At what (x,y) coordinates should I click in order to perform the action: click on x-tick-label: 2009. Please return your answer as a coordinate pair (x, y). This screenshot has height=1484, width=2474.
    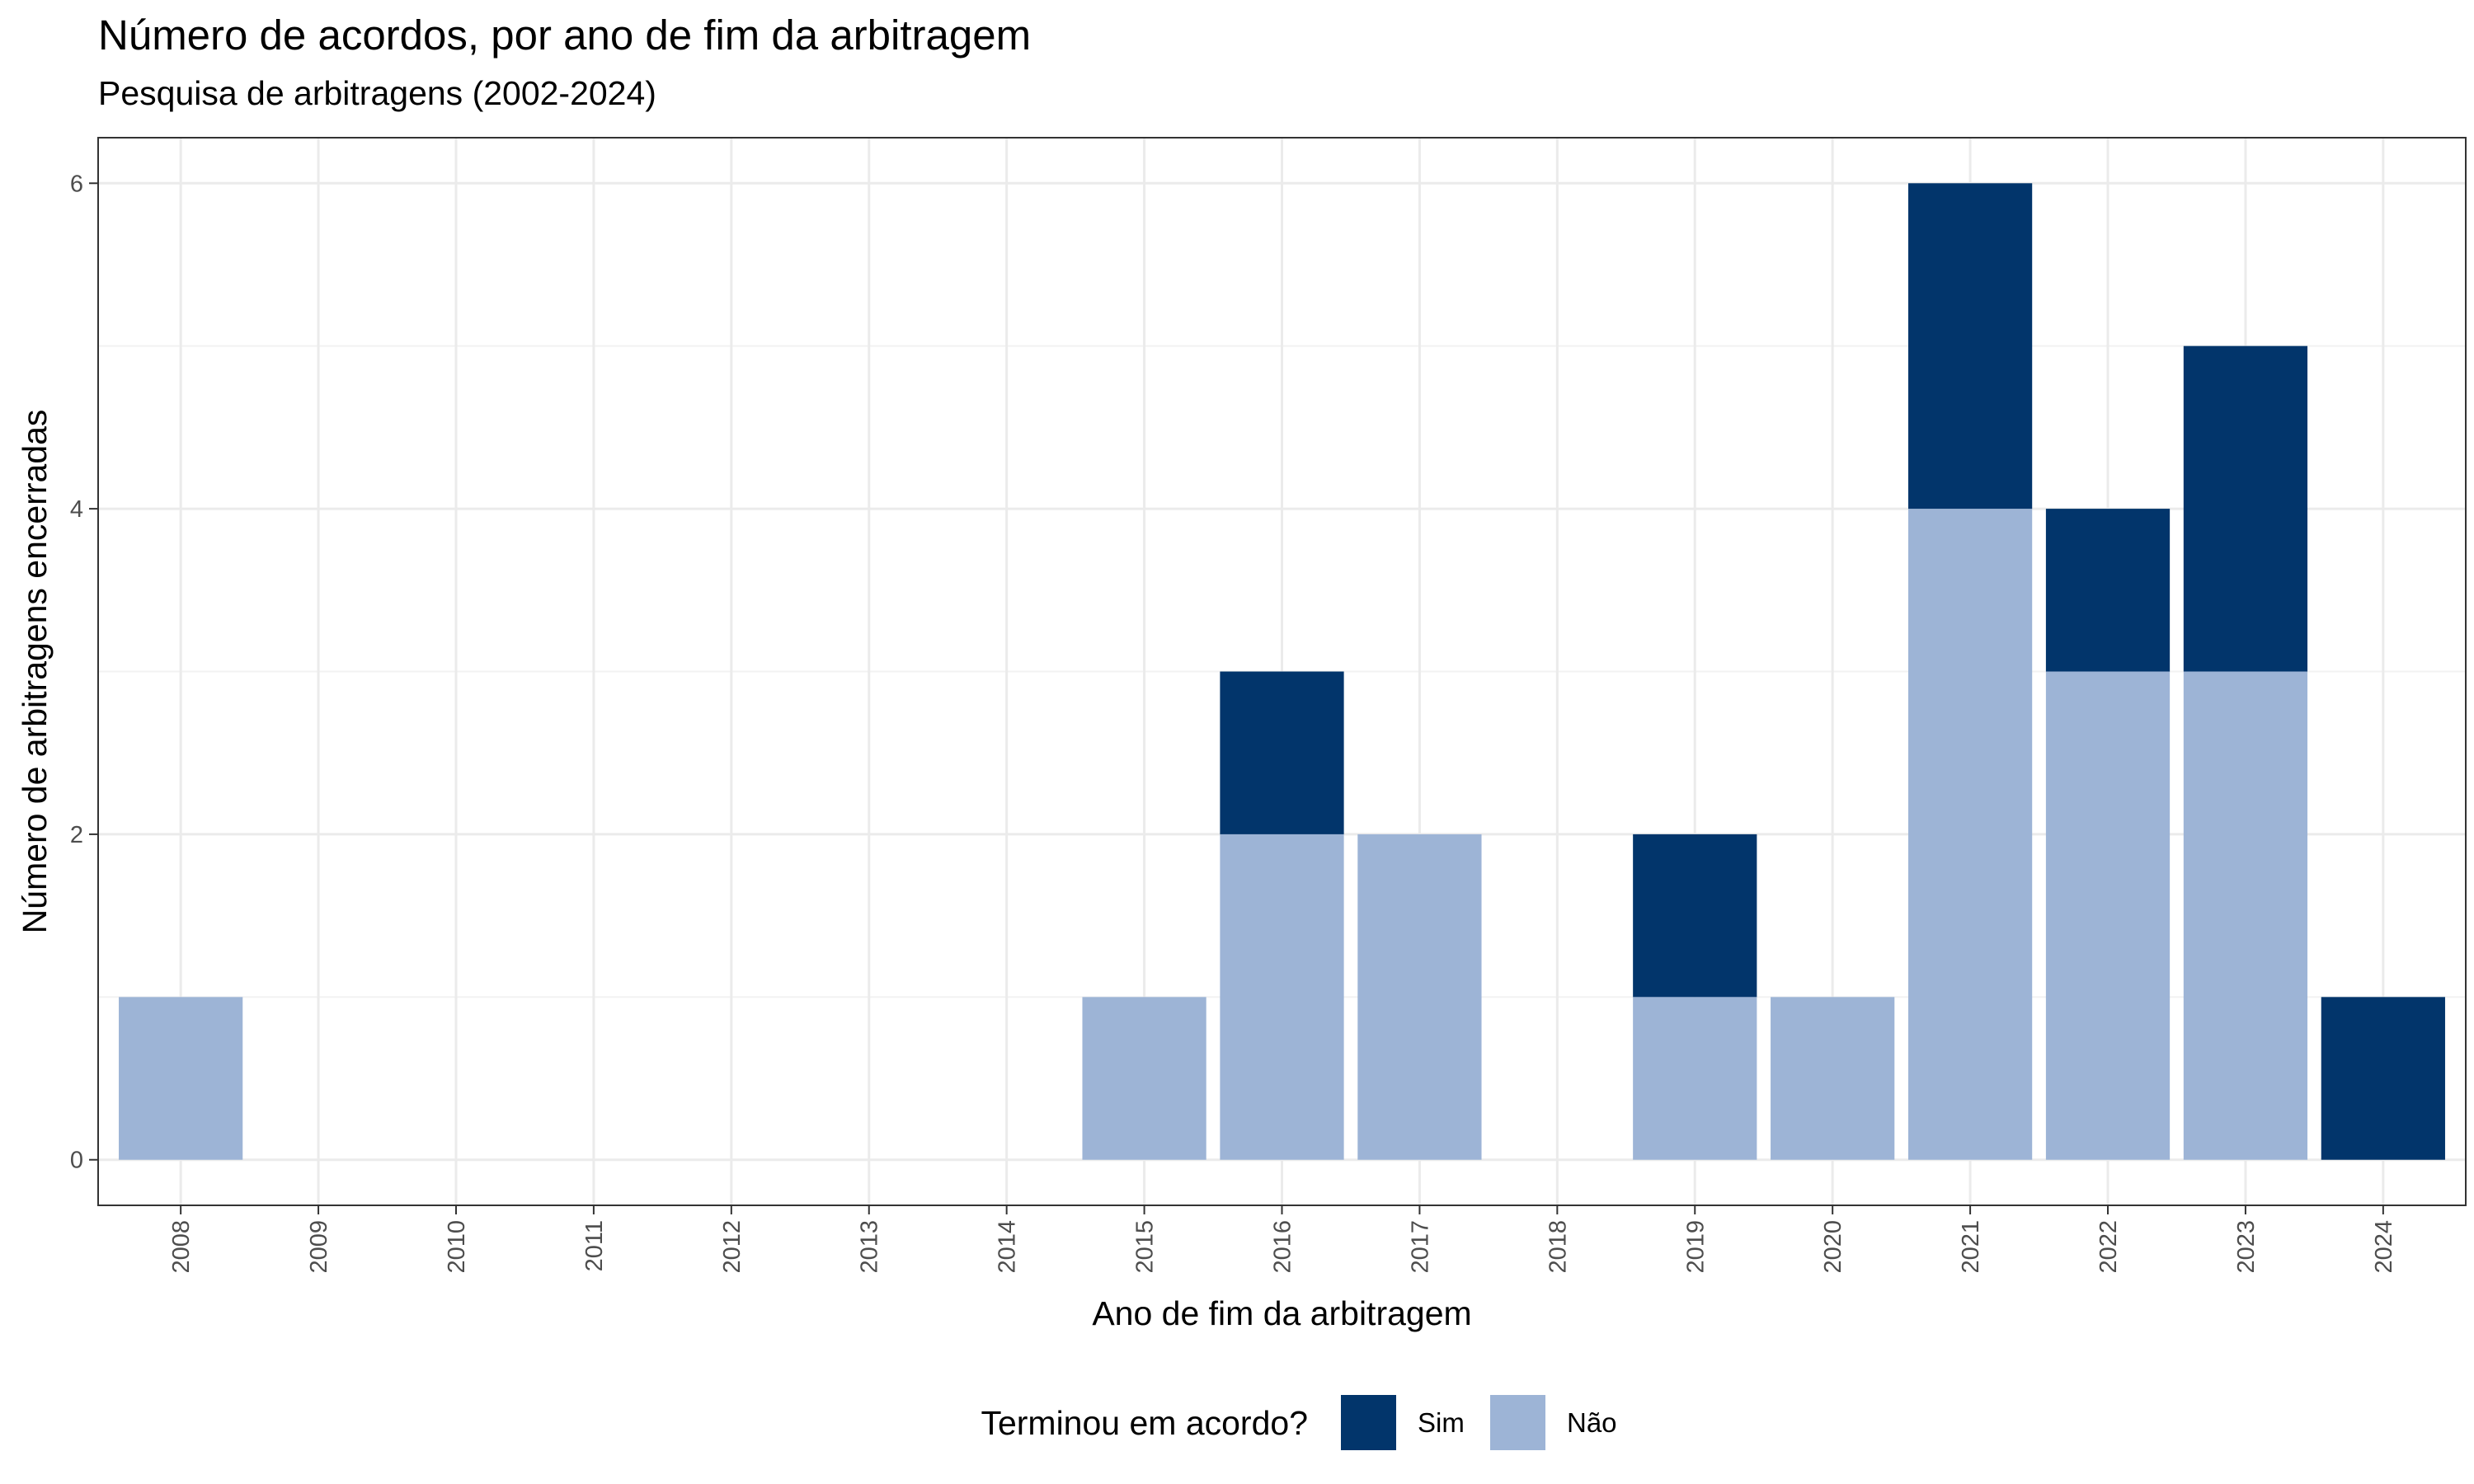
    Looking at the image, I should click on (319, 1247).